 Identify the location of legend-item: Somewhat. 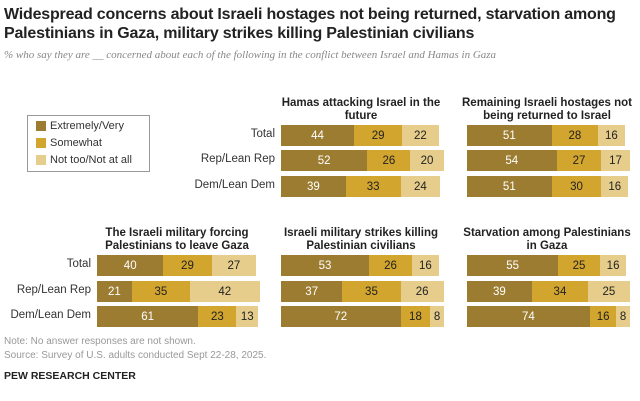
(92, 142).